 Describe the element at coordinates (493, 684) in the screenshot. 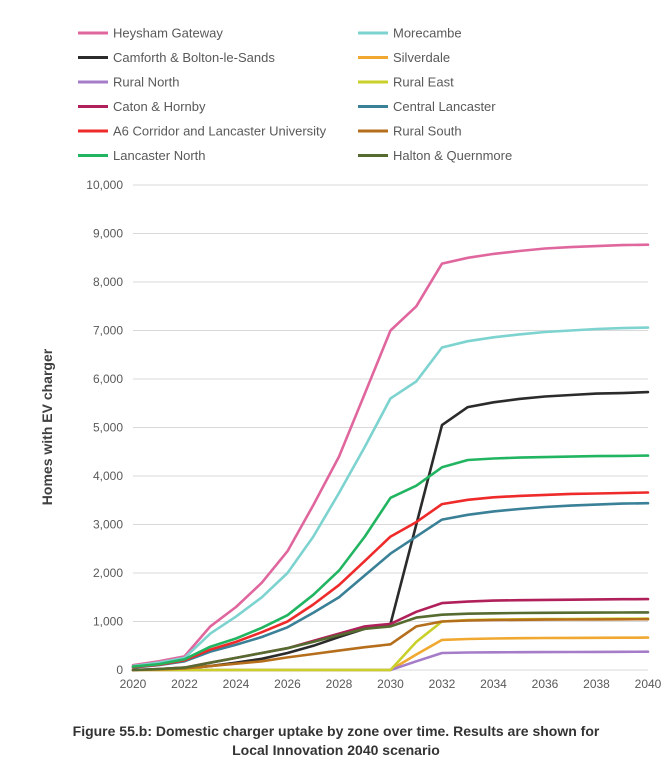

I see `x-tick-label: 2034` at that location.